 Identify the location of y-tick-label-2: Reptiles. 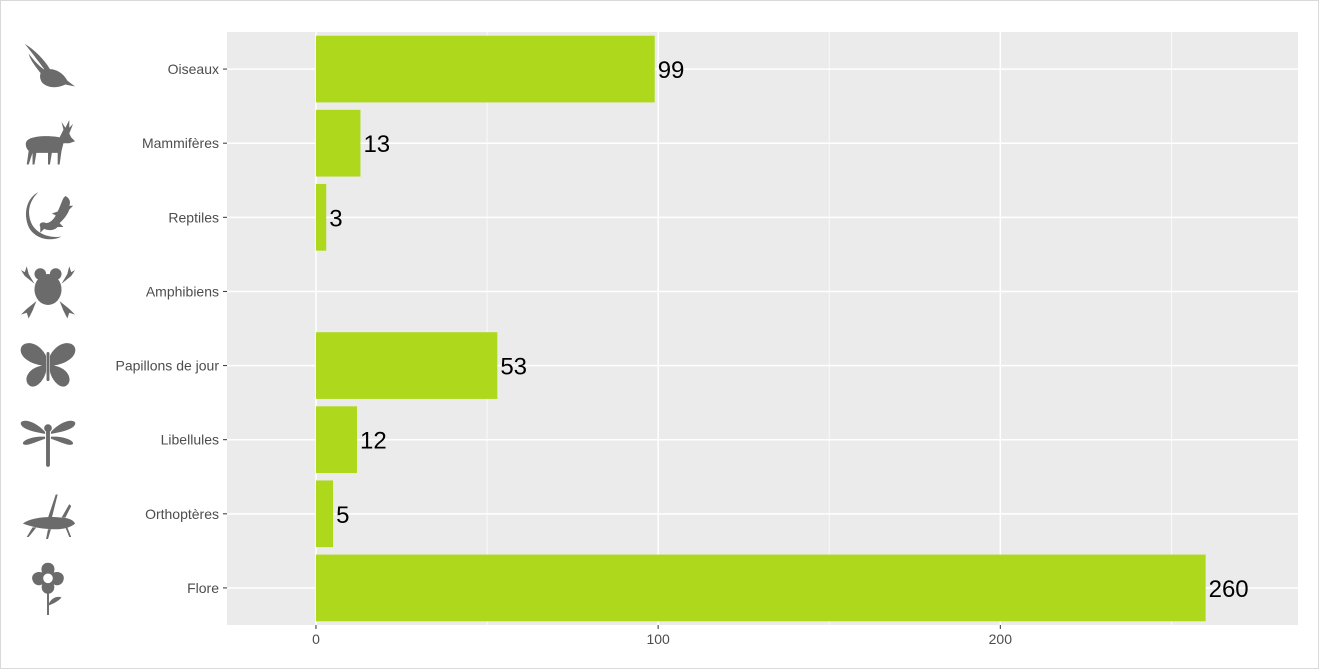
(193, 217).